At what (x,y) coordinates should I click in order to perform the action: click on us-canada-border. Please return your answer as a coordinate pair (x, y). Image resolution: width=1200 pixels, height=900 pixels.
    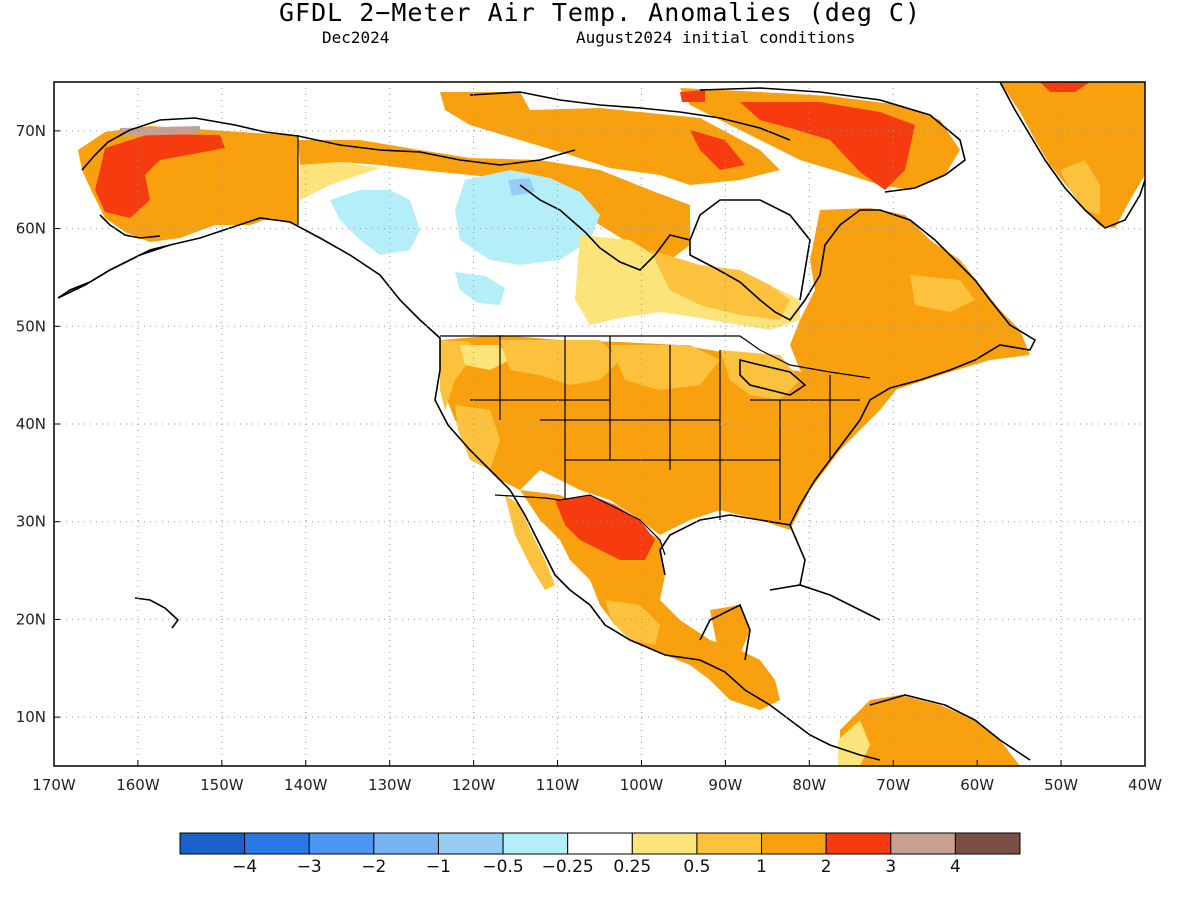
    Looking at the image, I should click on (655, 357).